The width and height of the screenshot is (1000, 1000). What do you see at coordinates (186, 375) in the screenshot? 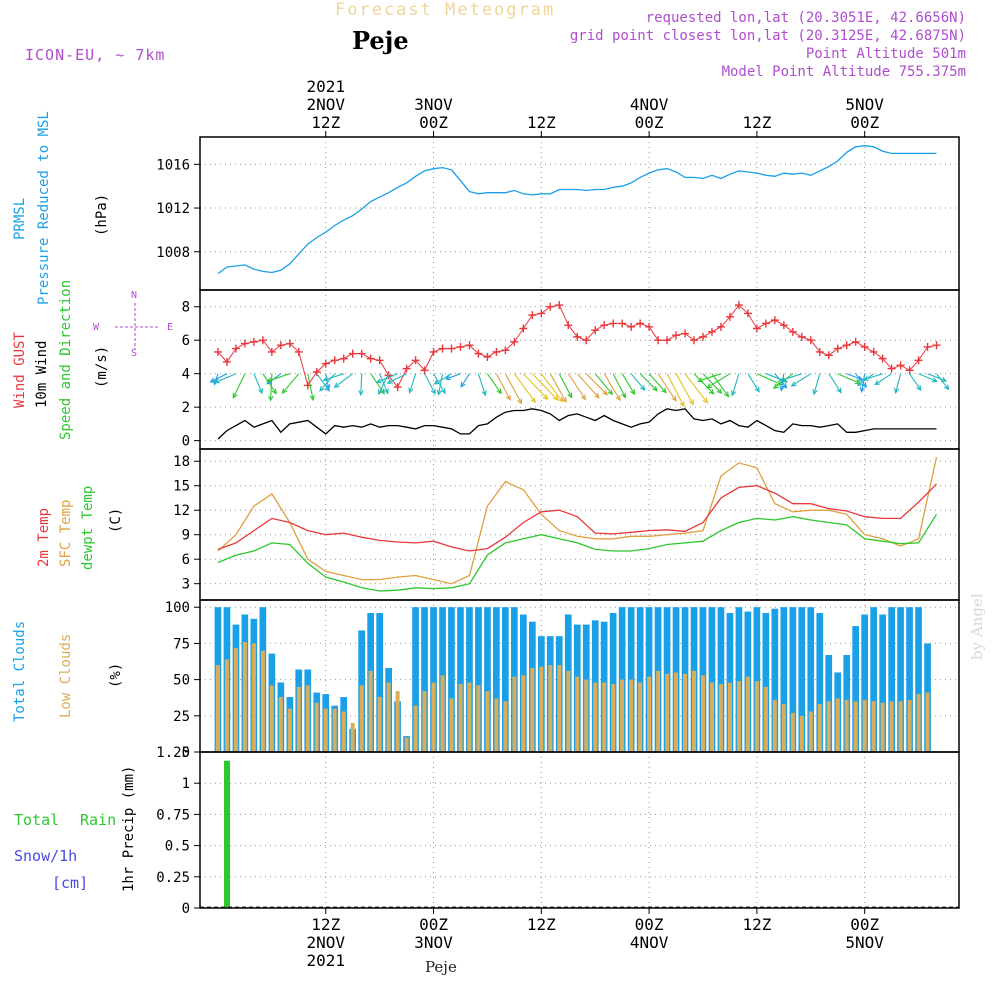
I see `y-tick-label: 4` at bounding box center [186, 375].